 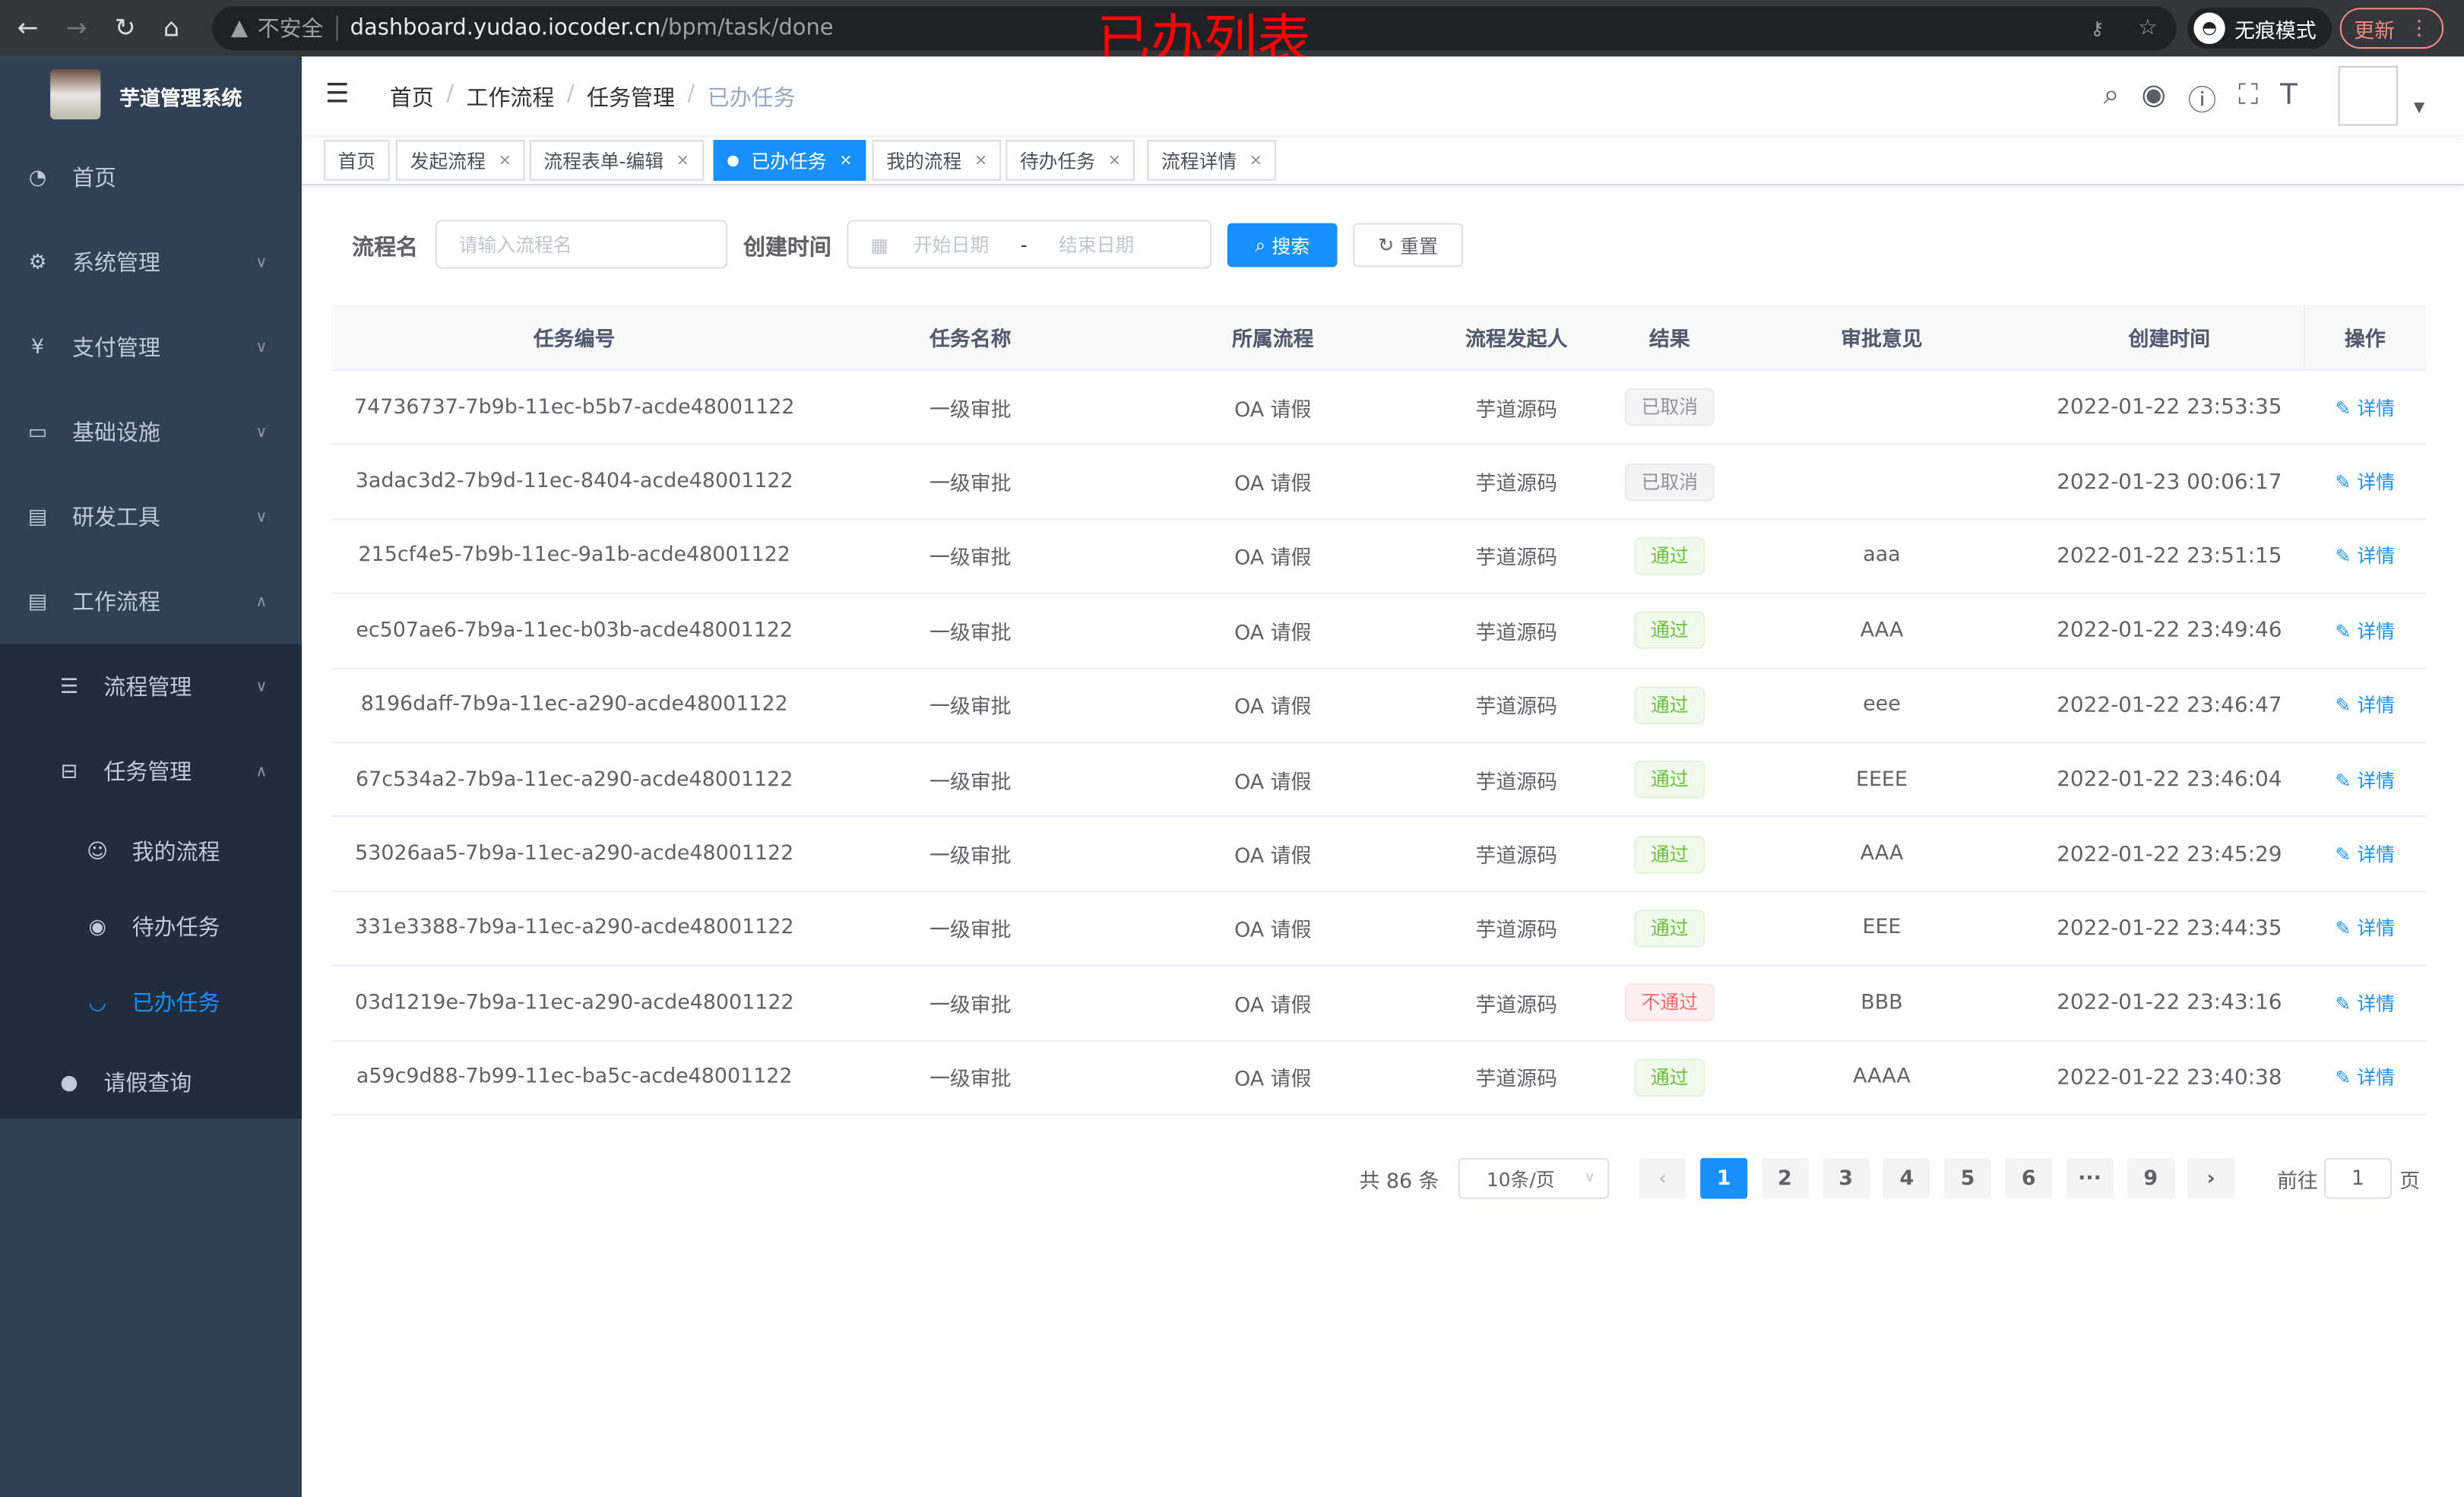 What do you see at coordinates (1724, 1178) in the screenshot?
I see `page-button: 1` at bounding box center [1724, 1178].